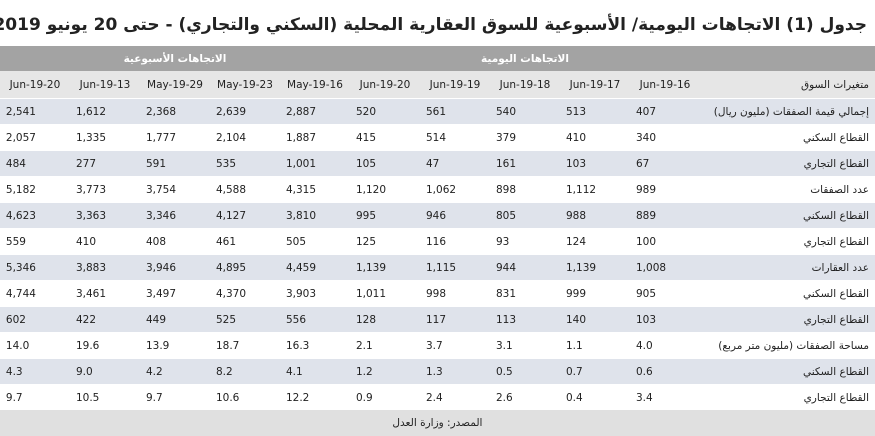 The height and width of the screenshot is (436, 875). Describe the element at coordinates (384, 137) in the screenshot. I see `value-cell: 415` at that location.